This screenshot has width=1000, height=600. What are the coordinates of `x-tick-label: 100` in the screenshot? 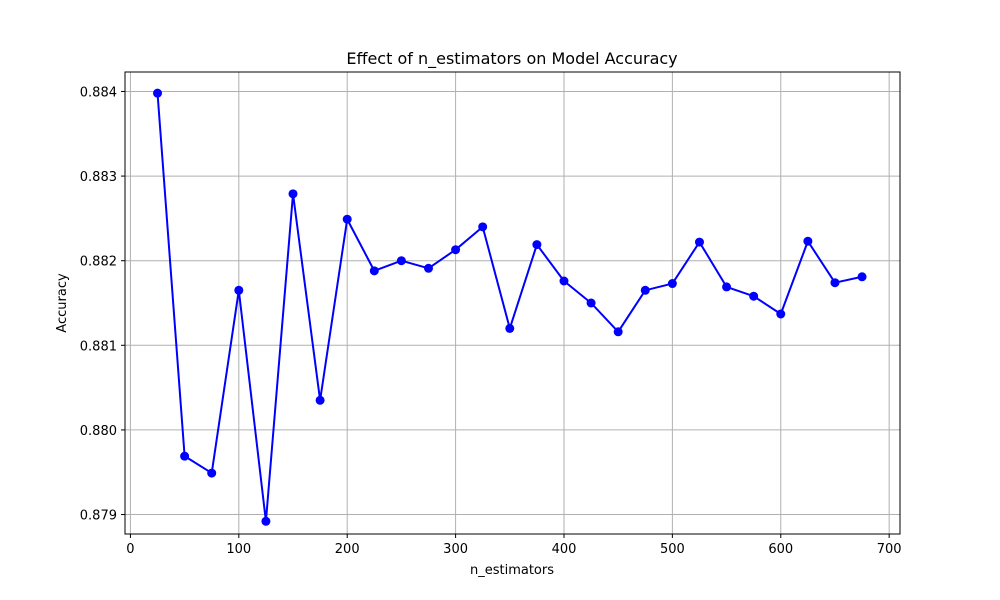 It's located at (238, 549).